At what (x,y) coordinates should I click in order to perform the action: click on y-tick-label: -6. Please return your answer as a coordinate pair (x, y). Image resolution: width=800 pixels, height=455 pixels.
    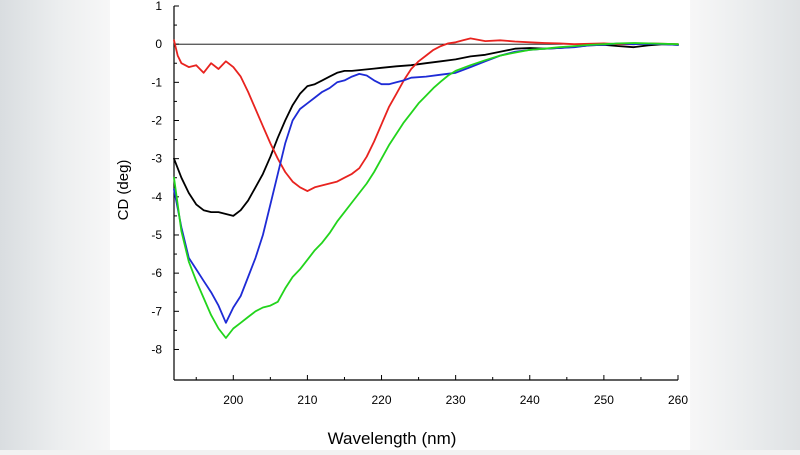
    Looking at the image, I should click on (156, 273).